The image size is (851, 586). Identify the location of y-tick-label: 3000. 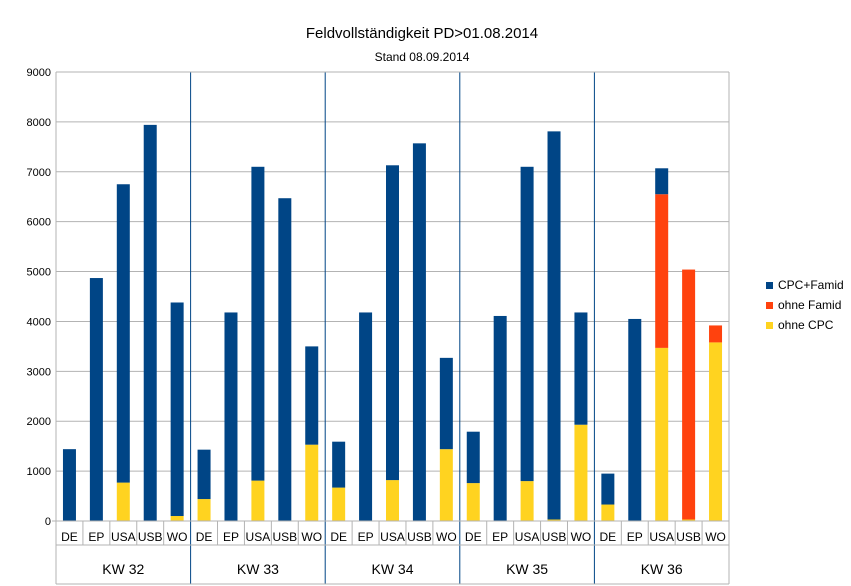
(39, 372).